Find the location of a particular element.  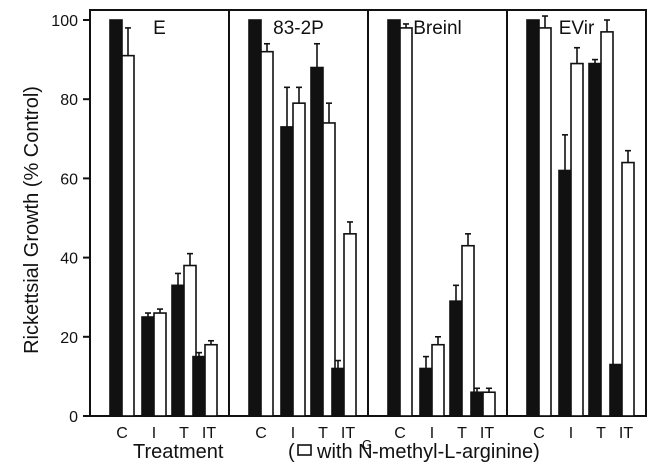

y-tick-label: 20 is located at coordinates (69, 338).